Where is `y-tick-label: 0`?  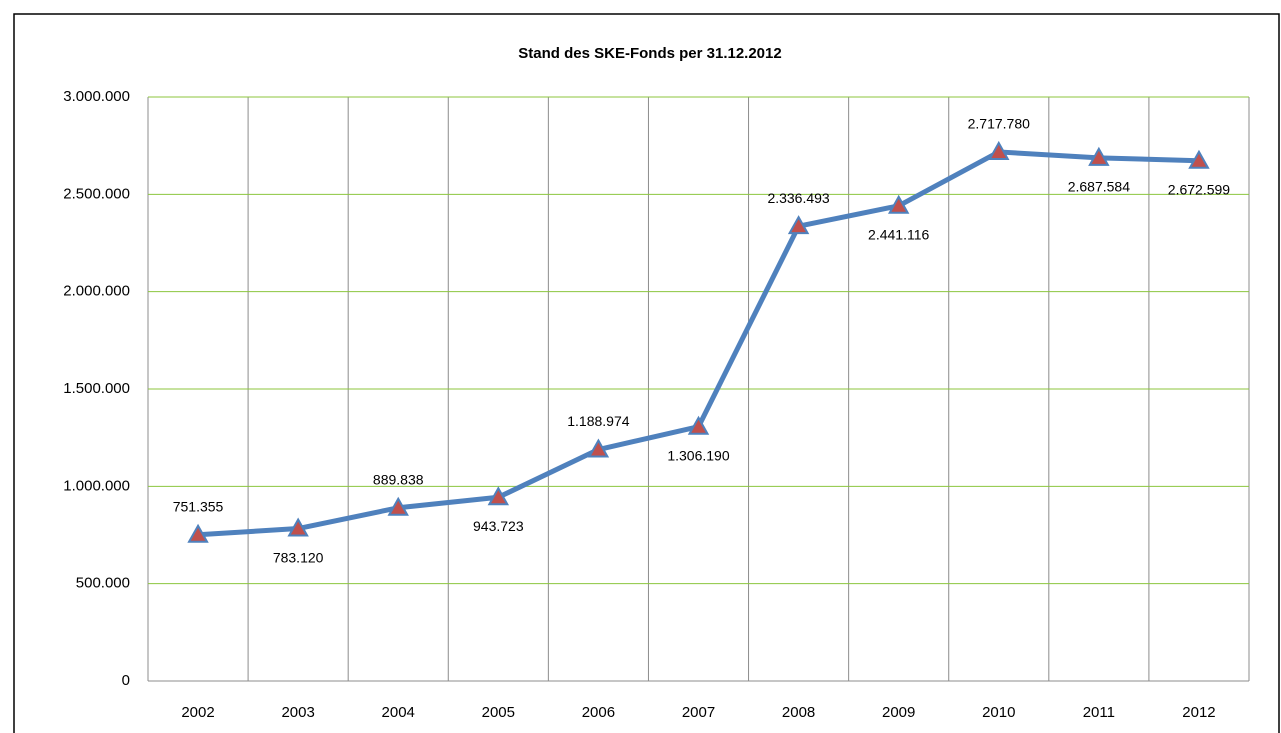
y-tick-label: 0 is located at coordinates (126, 680).